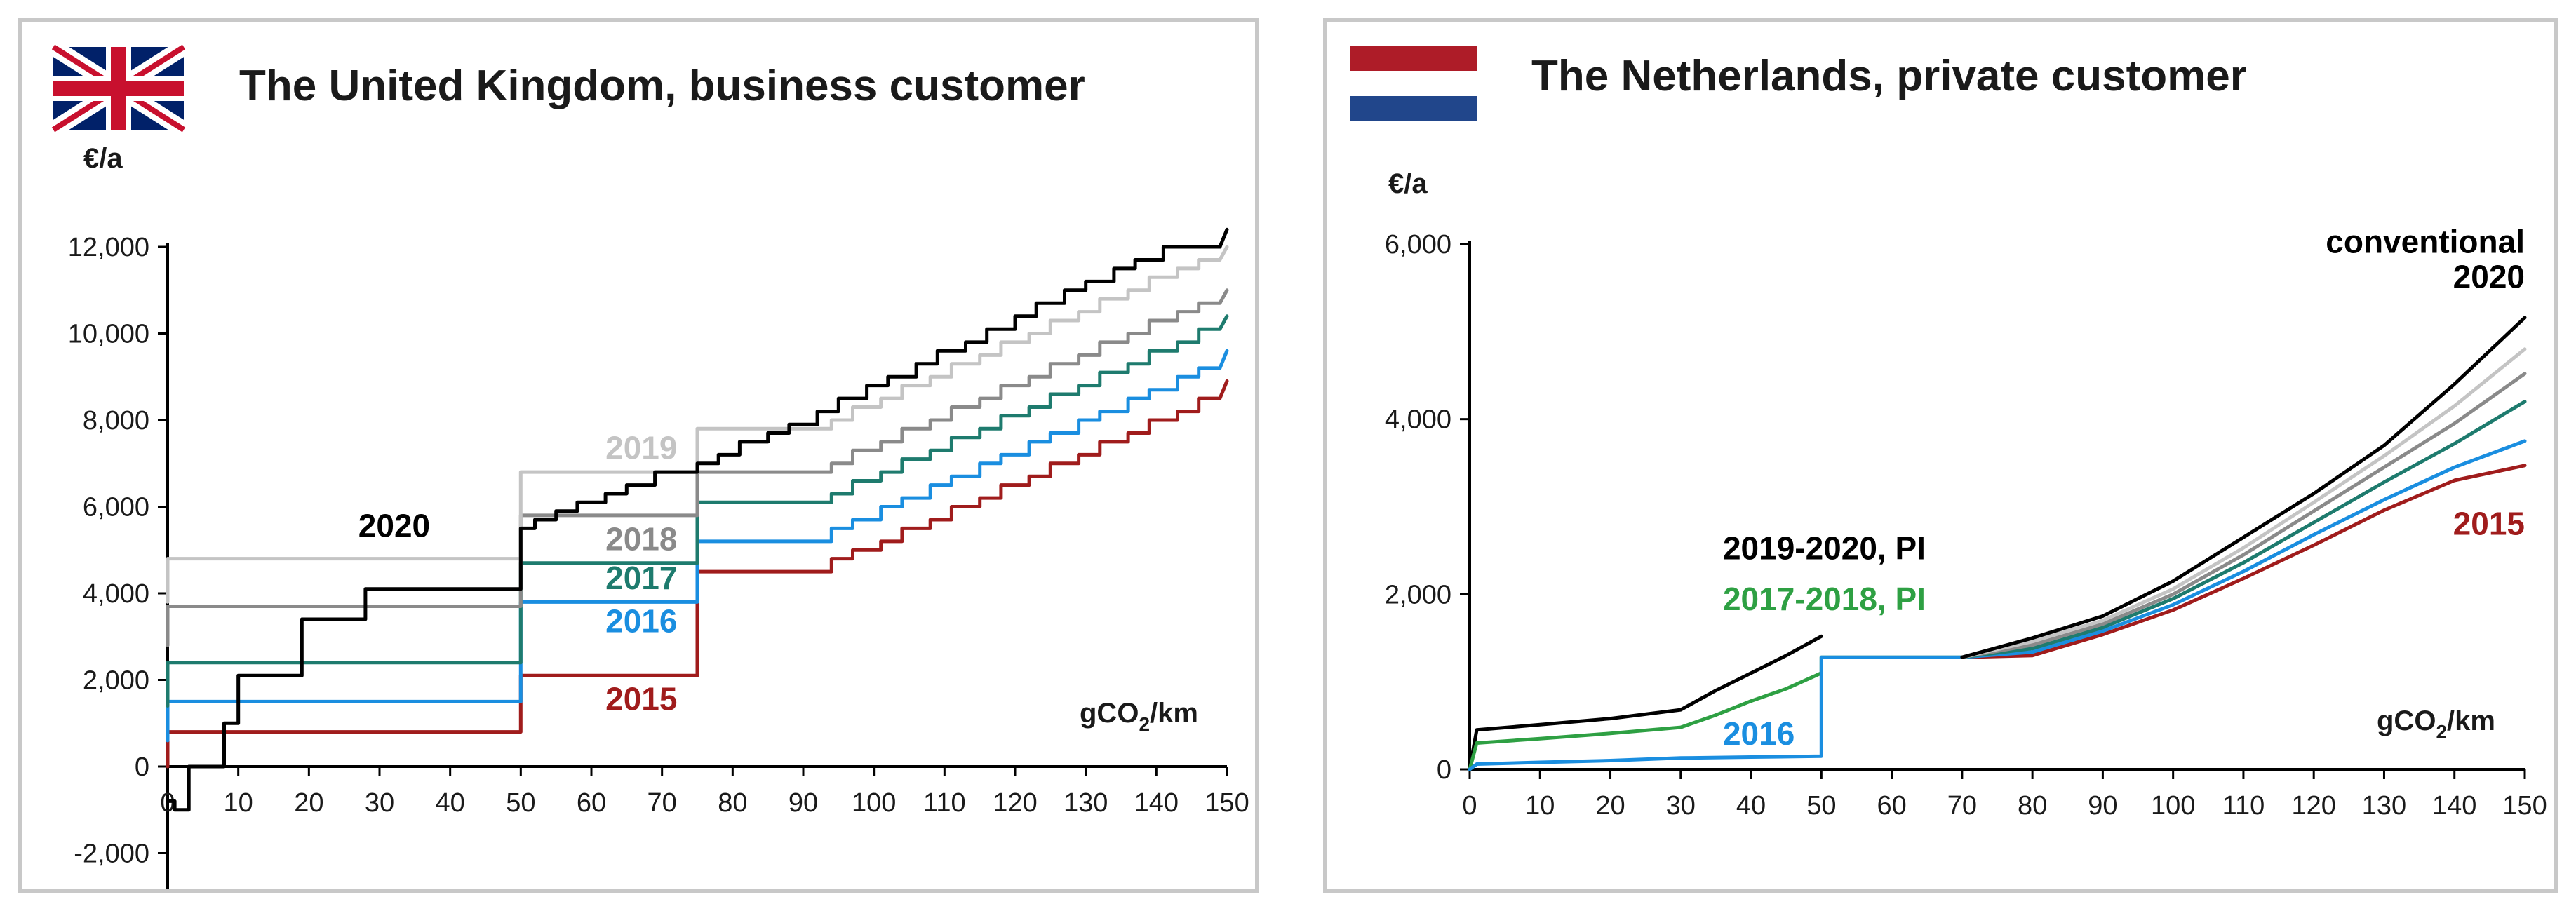  I want to click on nl-x-tick-label: 30, so click(1681, 806).